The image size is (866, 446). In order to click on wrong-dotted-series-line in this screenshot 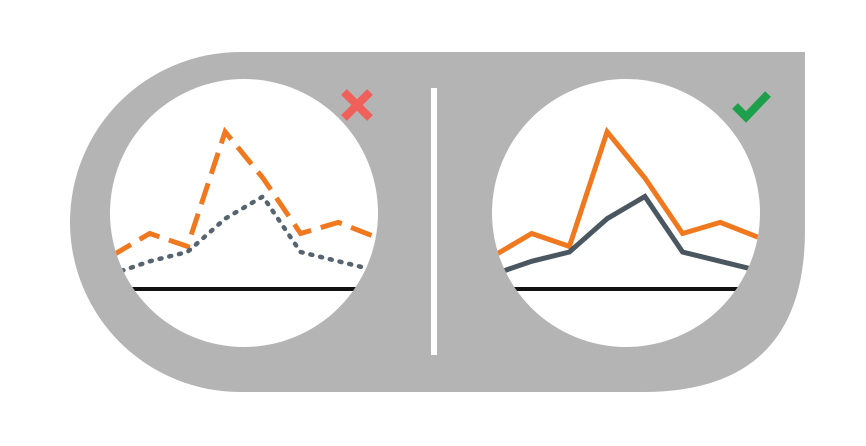, I will do `click(244, 235)`.